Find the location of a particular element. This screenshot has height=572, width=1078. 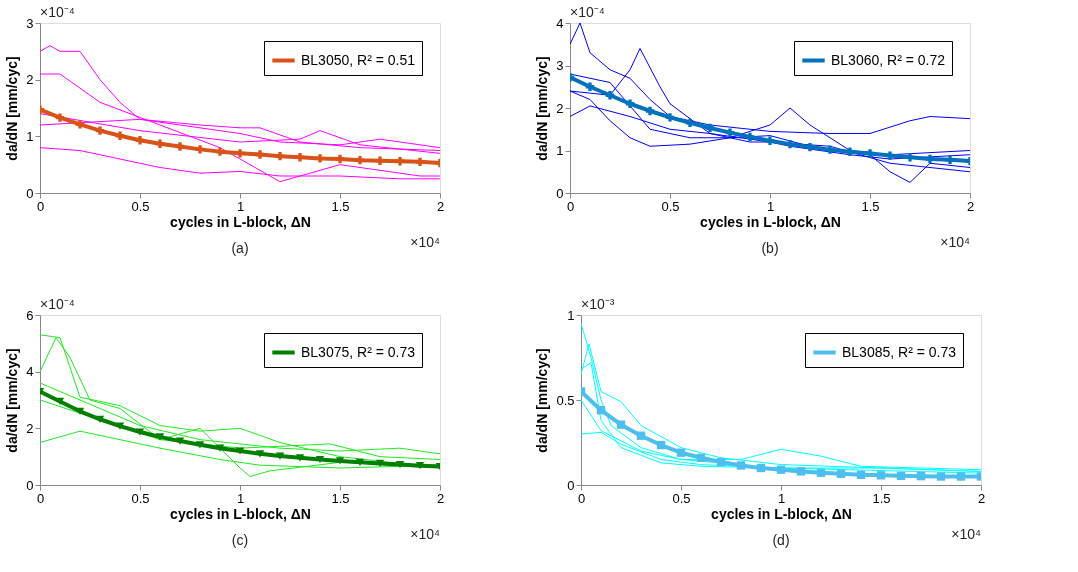

text: (b) is located at coordinates (770, 248).